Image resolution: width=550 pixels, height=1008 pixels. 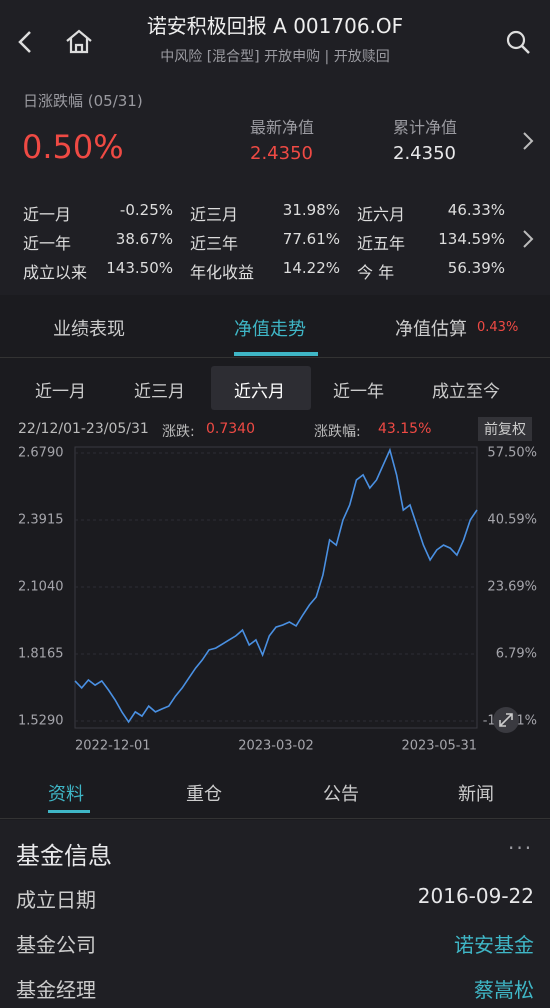 I want to click on bottom-tab: 公告, so click(x=341, y=794).